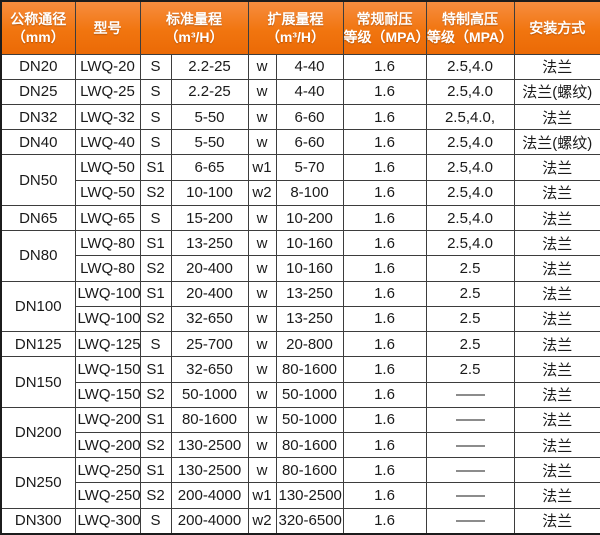 This screenshot has width=600, height=535. I want to click on table-row: LWQ-50 S2 10-100 w2 8-100 1.6 2.5,4.0 法兰, so click(300, 192).